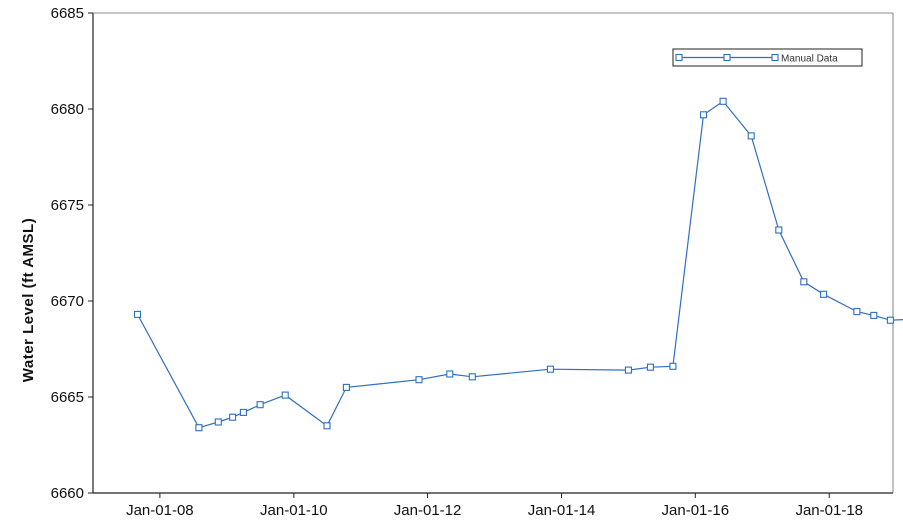  What do you see at coordinates (562, 510) in the screenshot?
I see `x-tick-label: Jan-01-14` at bounding box center [562, 510].